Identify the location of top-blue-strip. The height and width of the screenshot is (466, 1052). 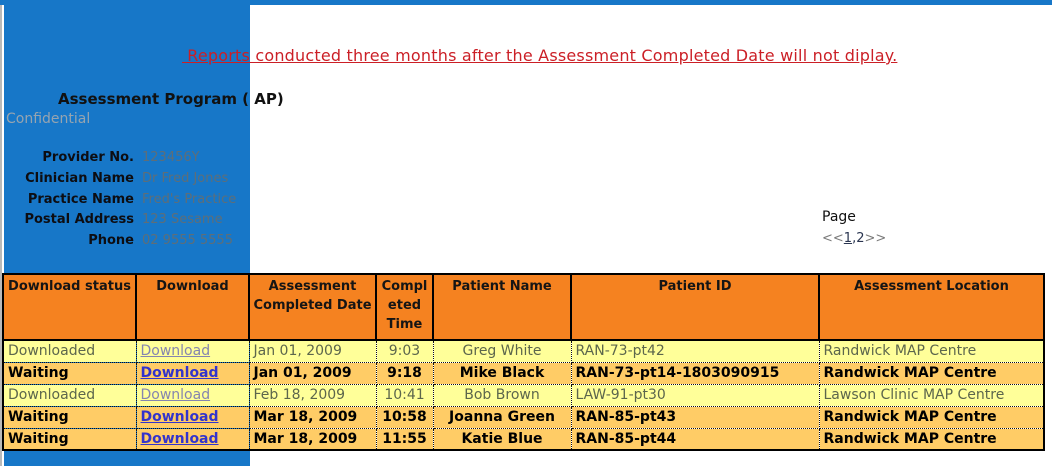
(526, 2).